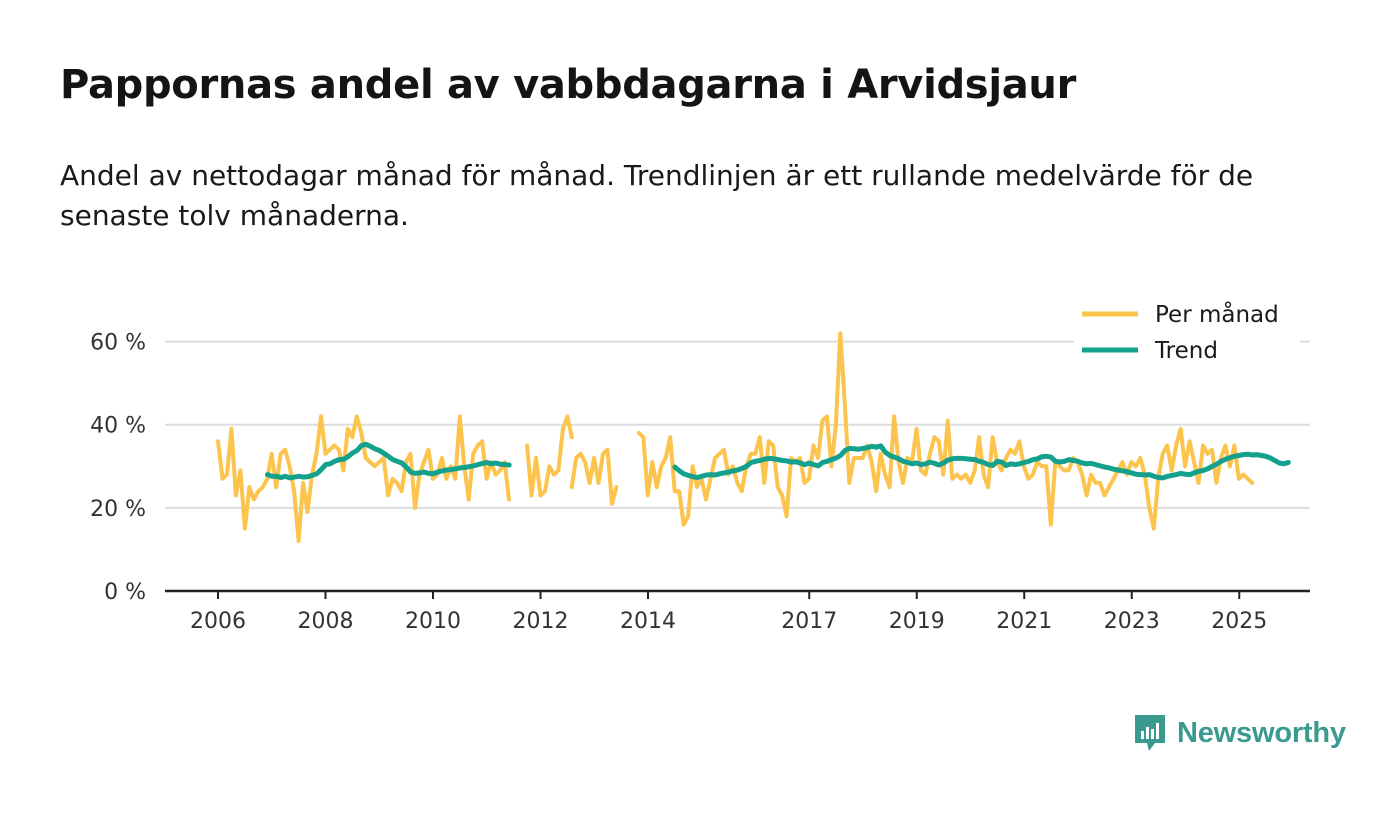 The width and height of the screenshot is (1400, 813). Describe the element at coordinates (728, 612) in the screenshot. I see `x-axis-ticks: 2006 2008 2010 2012 2014 2017 2019 2021 2023 2025` at that location.